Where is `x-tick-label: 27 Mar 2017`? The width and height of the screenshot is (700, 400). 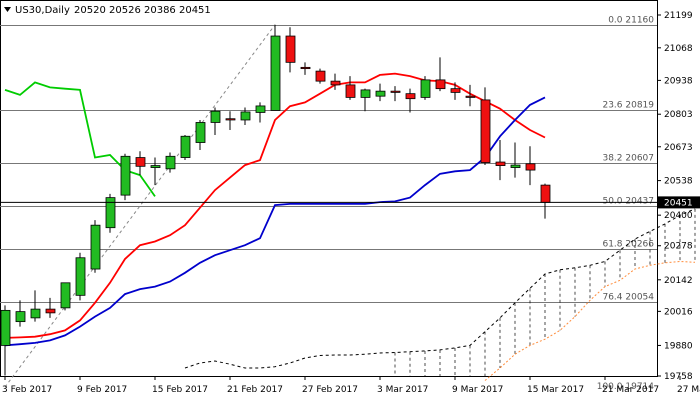
x-tick-label: 27 Mar 2017 is located at coordinates (688, 390).